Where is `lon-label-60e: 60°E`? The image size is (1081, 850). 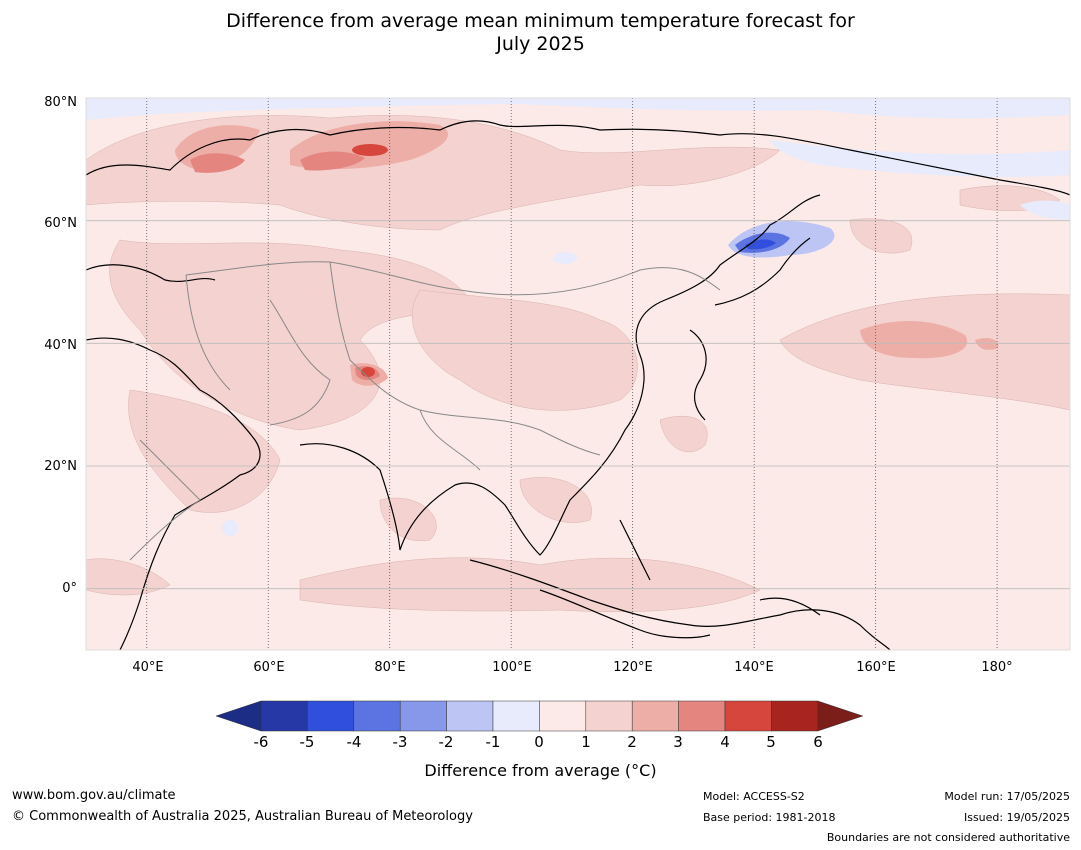 lon-label-60e: 60°E is located at coordinates (269, 667).